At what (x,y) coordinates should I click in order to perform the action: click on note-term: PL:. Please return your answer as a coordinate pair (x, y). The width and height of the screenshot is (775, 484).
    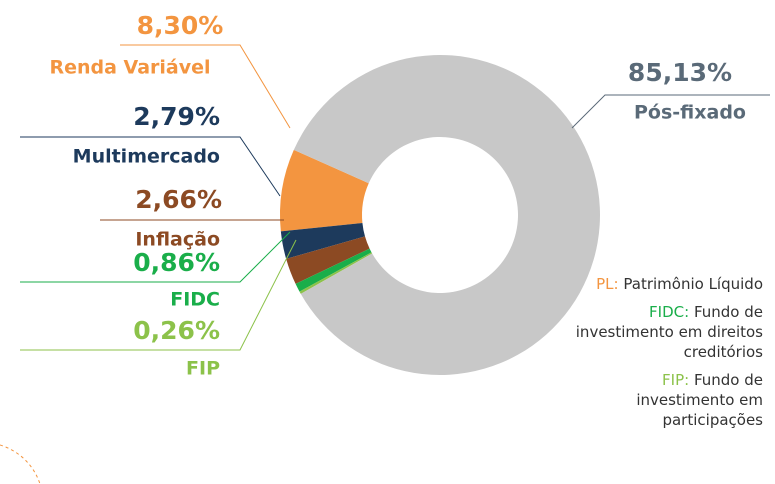
    Looking at the image, I should click on (607, 284).